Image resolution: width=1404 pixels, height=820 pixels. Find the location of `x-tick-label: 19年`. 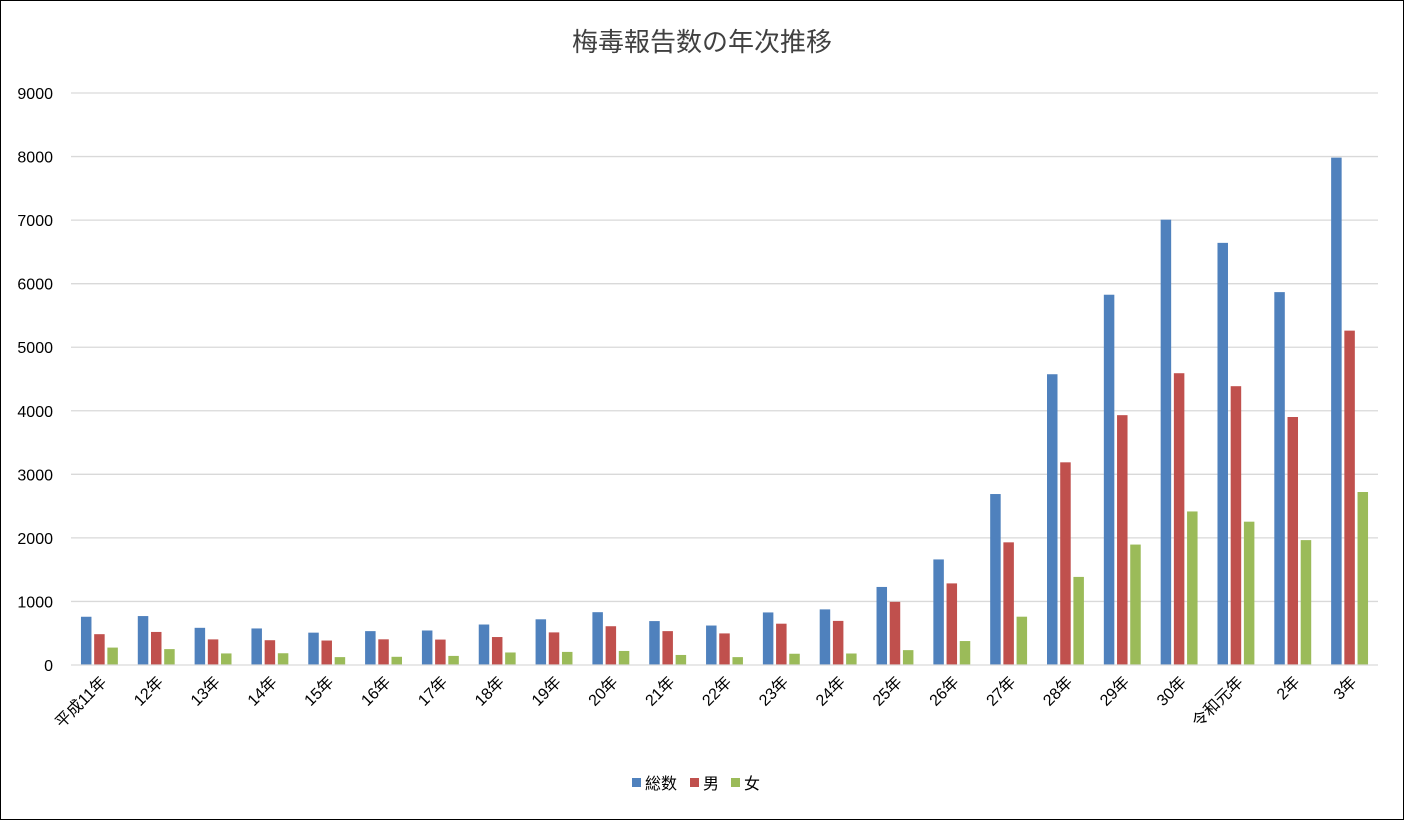

x-tick-label: 19年 is located at coordinates (546, 691).